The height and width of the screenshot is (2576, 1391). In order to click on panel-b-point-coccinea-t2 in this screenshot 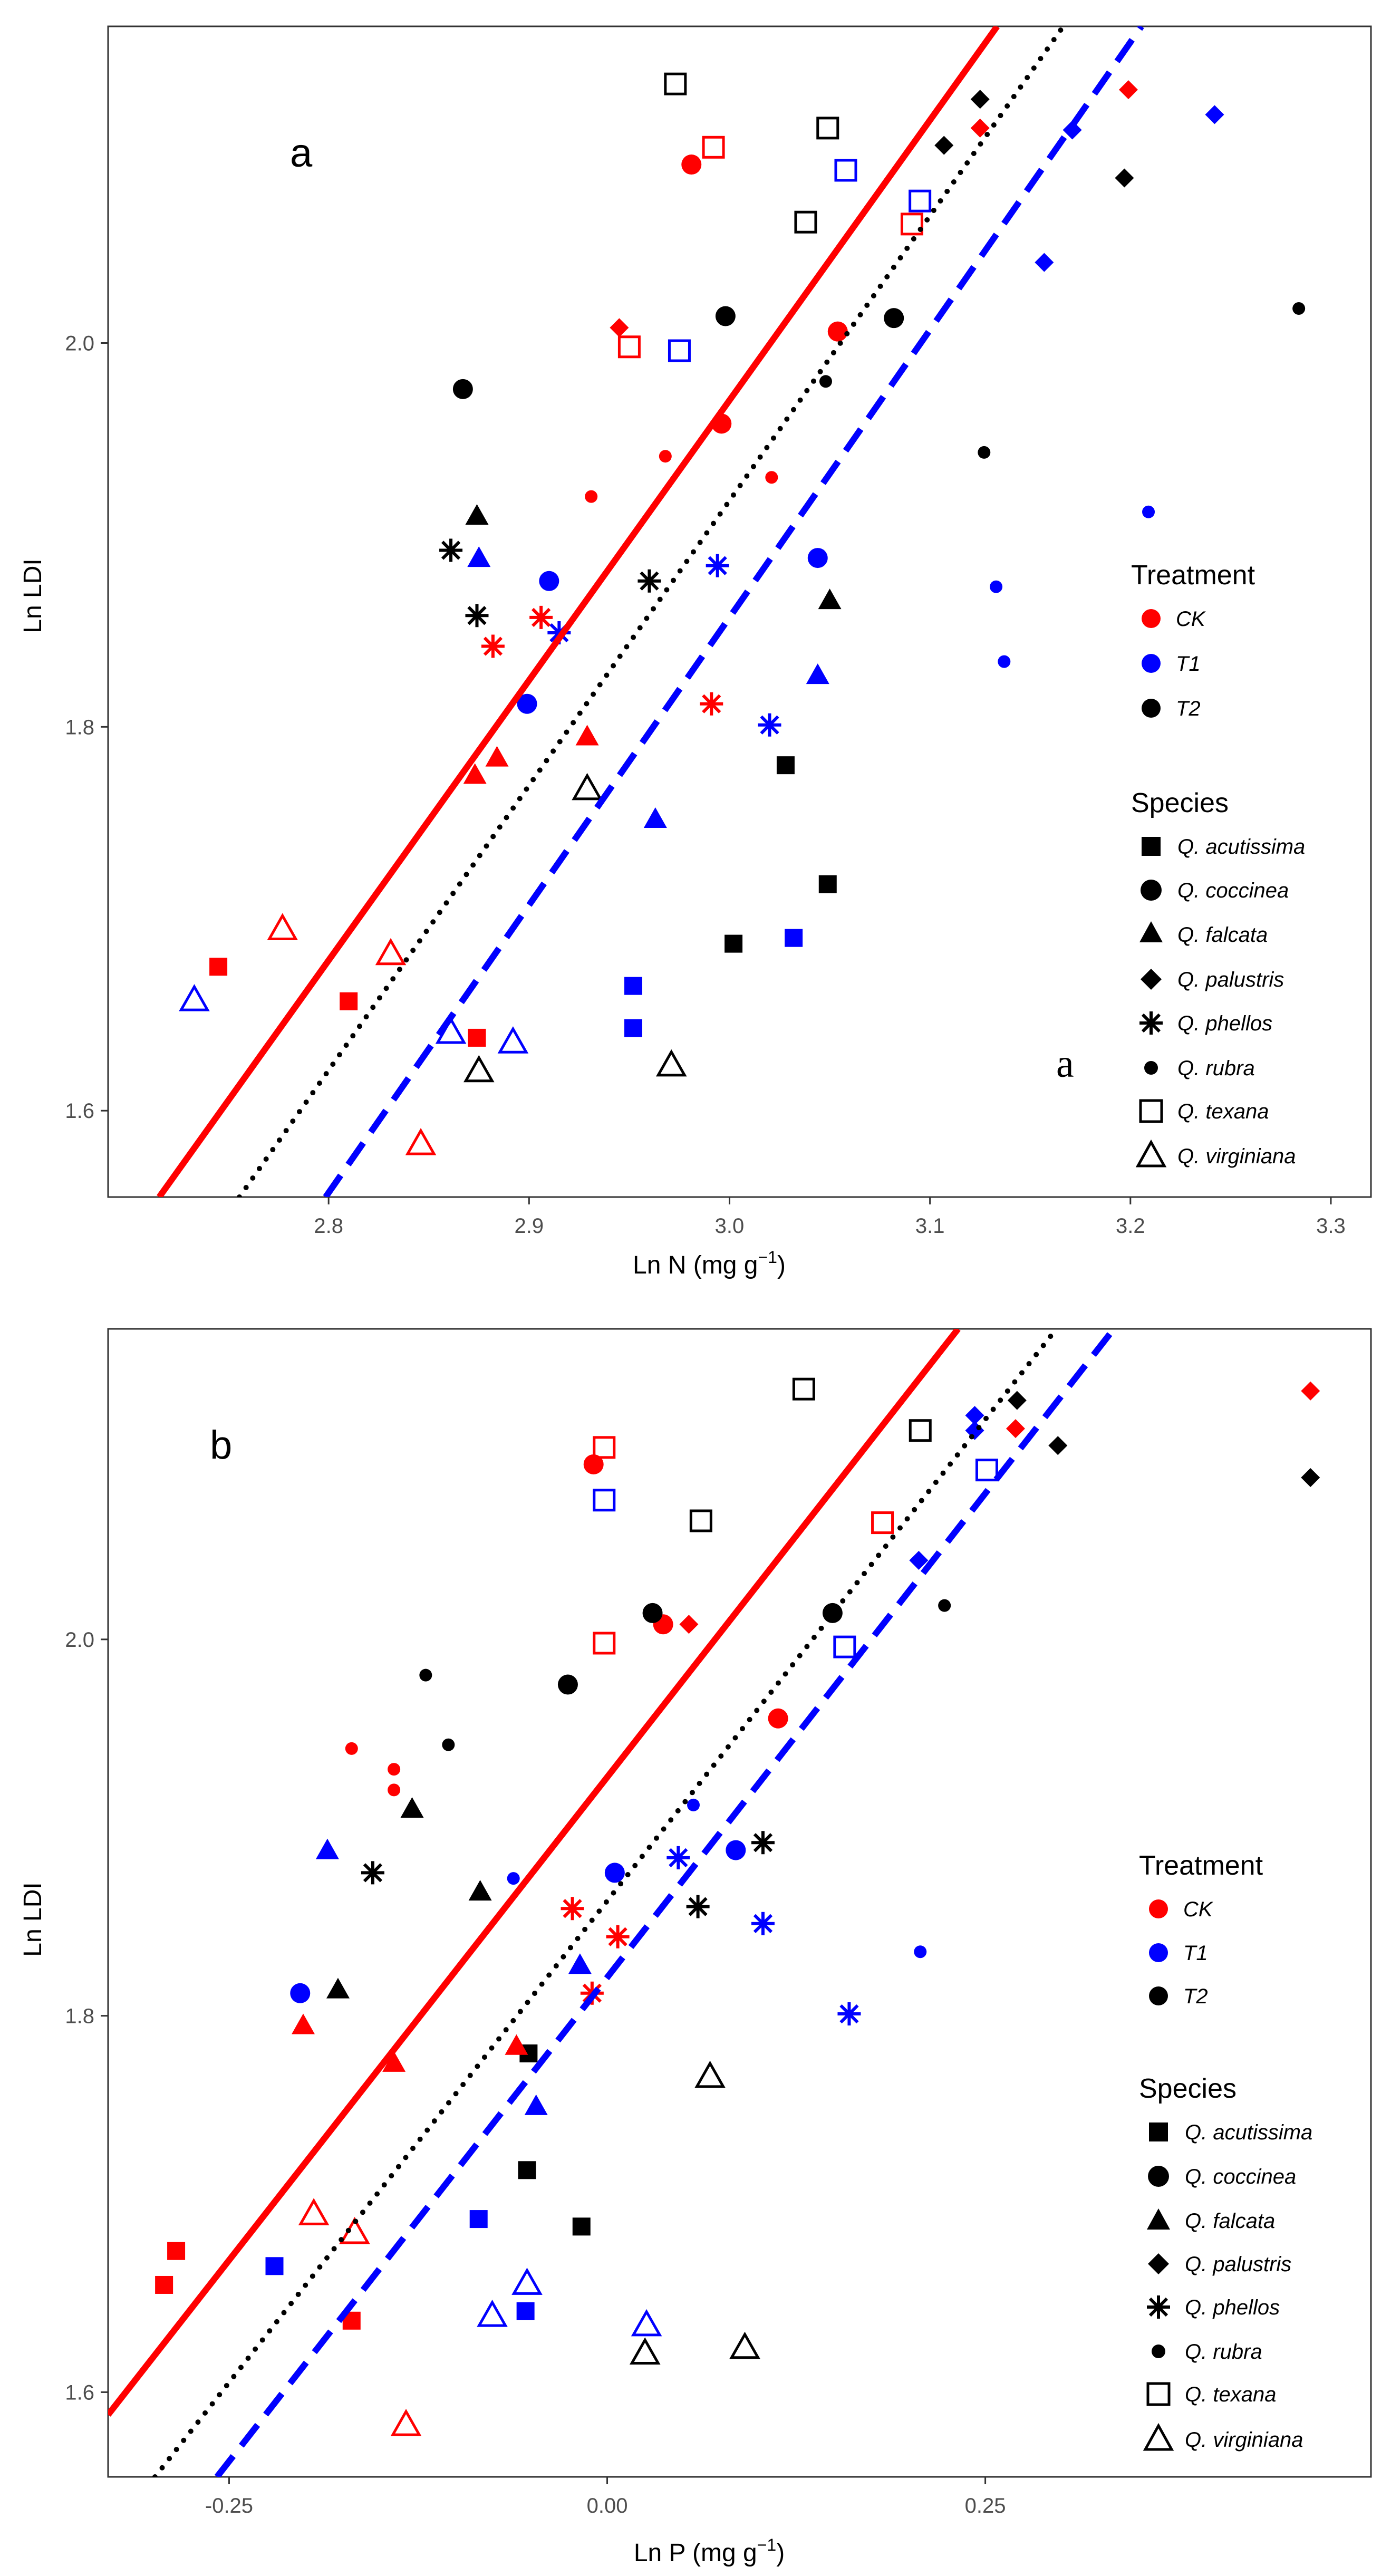, I will do `click(567, 1684)`.